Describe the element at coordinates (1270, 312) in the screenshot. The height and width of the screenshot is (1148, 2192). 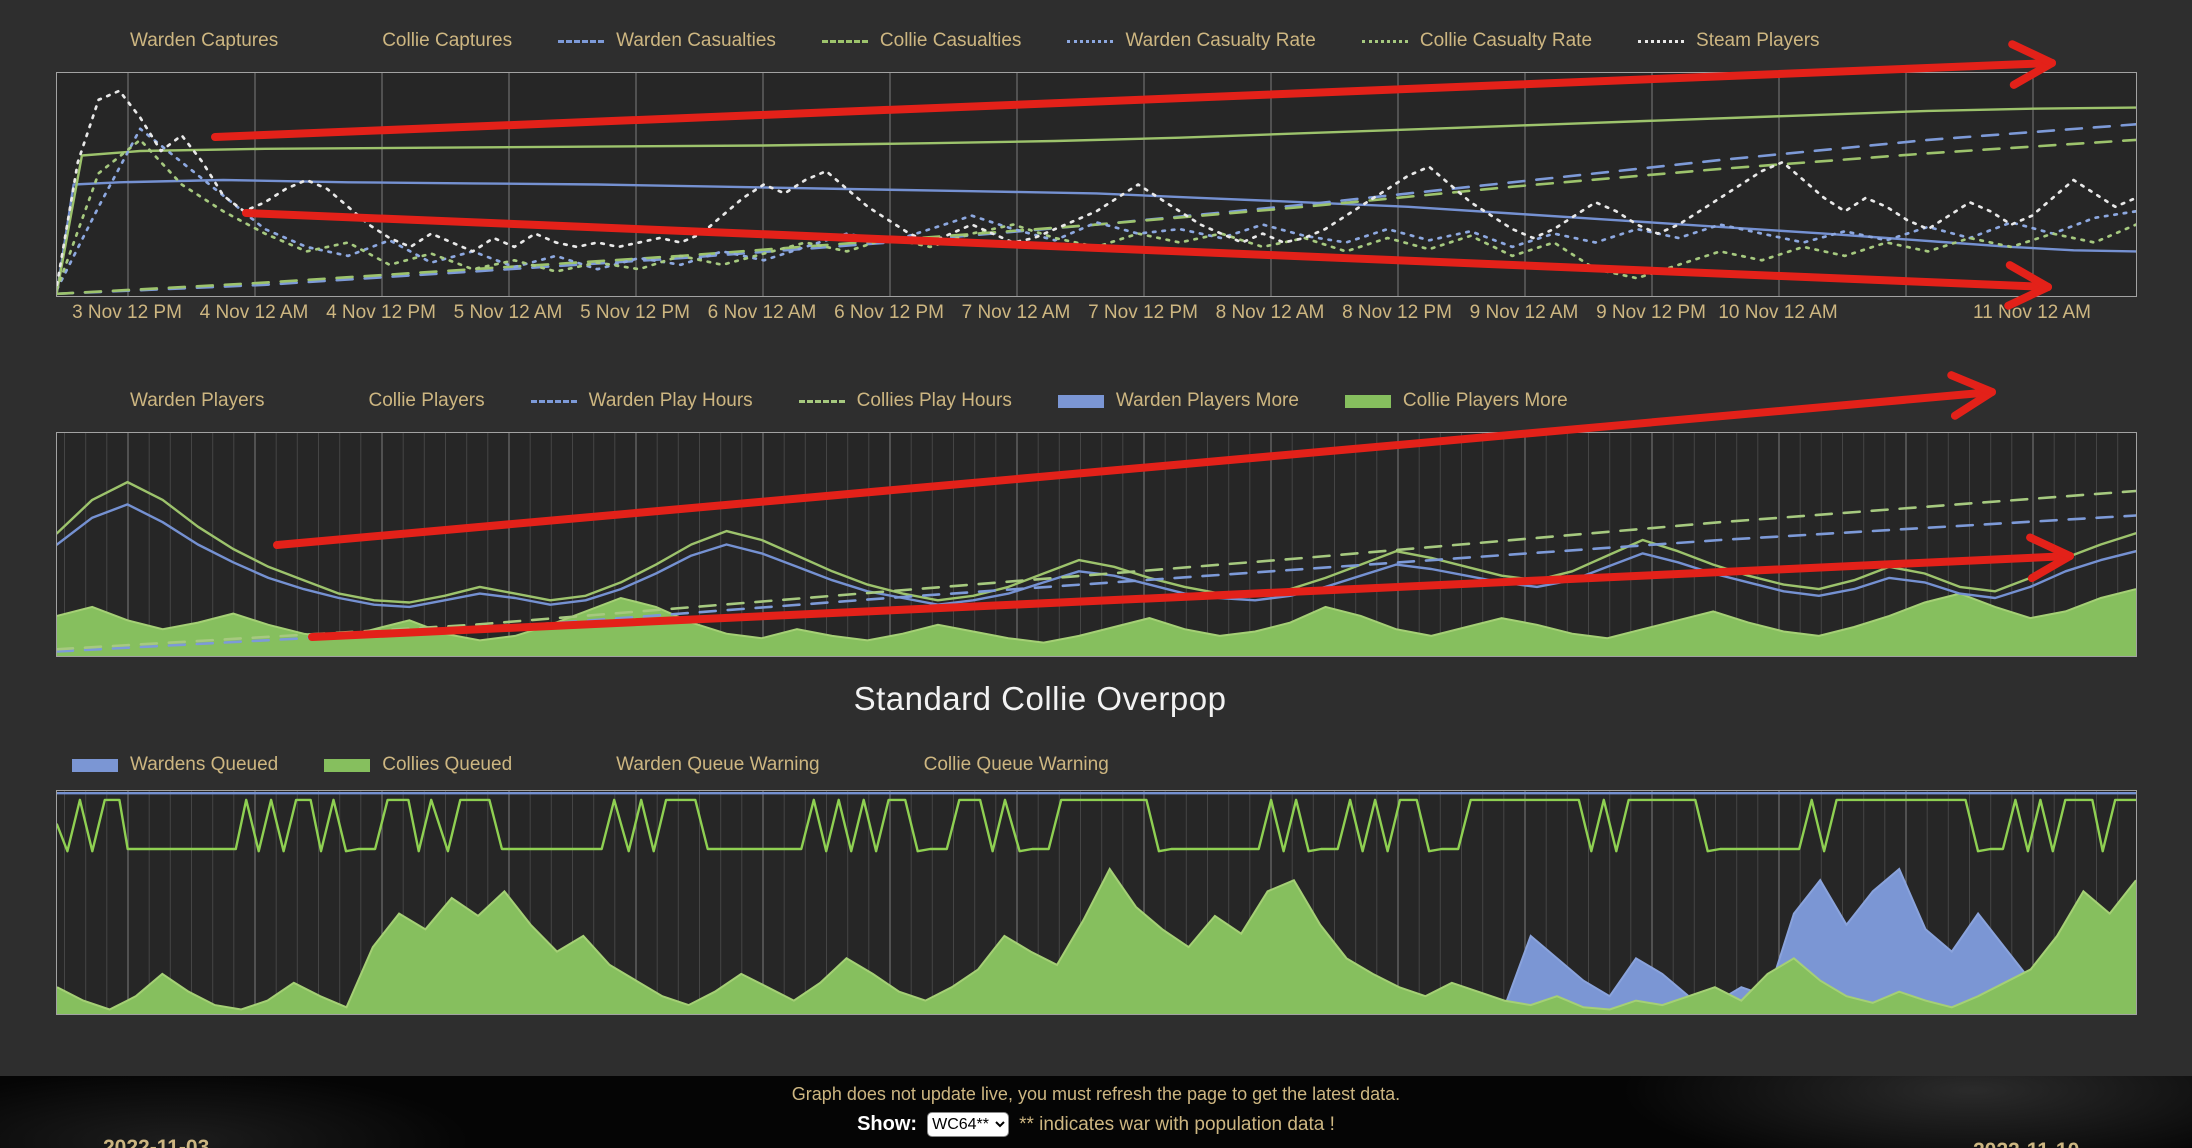
I see `x-axis-label: 8 Nov 12 AM` at that location.